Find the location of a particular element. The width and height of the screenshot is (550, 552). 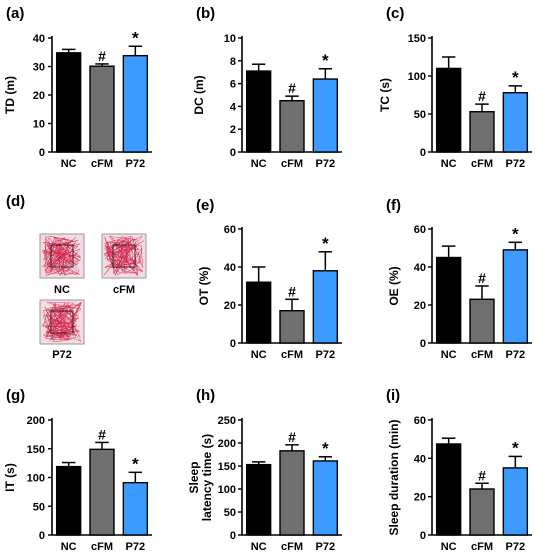

bar-chart-i: (i) Sleep duration (min) 0 20 40 60 NC # cFM * P72 is located at coordinates (459, 469).